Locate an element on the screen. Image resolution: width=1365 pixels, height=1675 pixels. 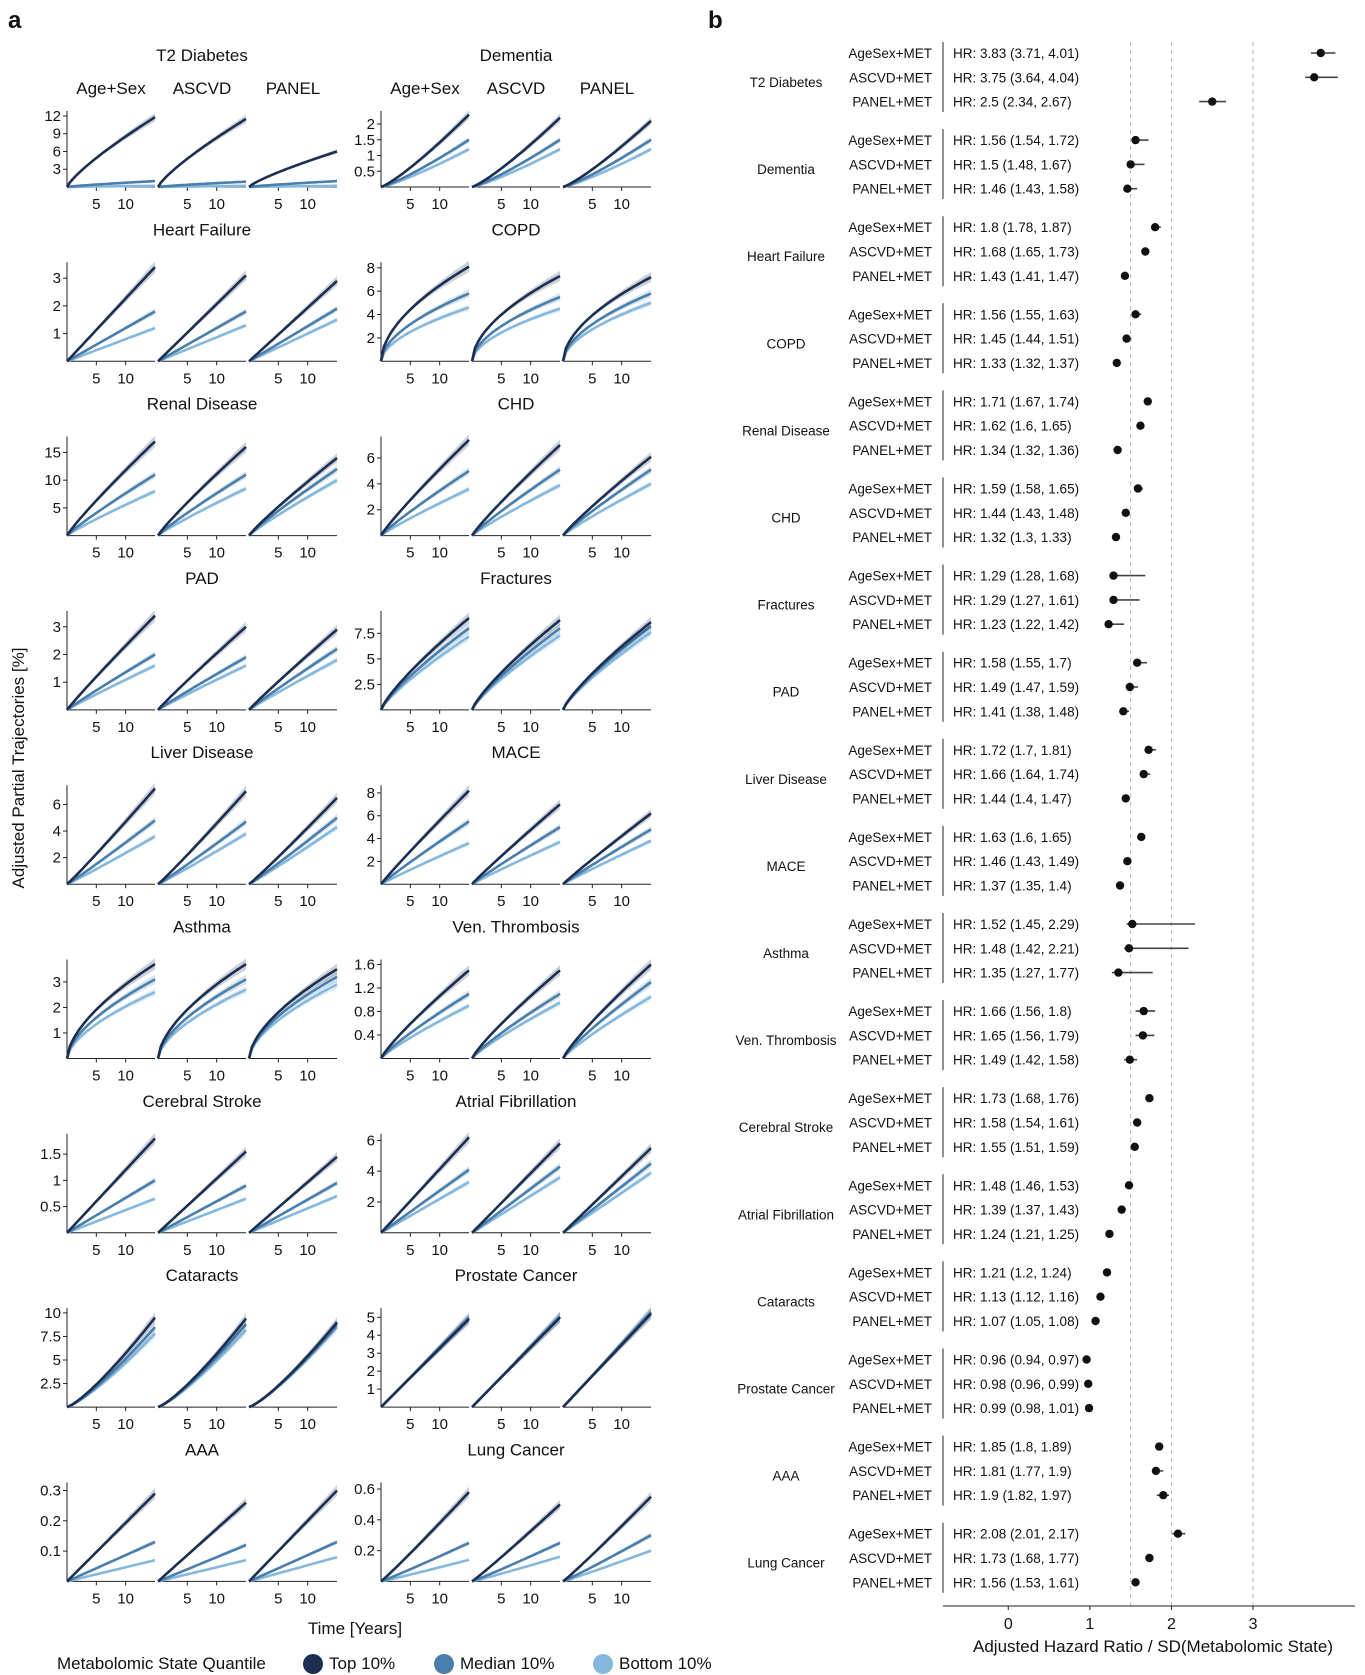
forest-hr-label: HR: 1.62 (1.6, 1.65) is located at coordinates (1012, 426).